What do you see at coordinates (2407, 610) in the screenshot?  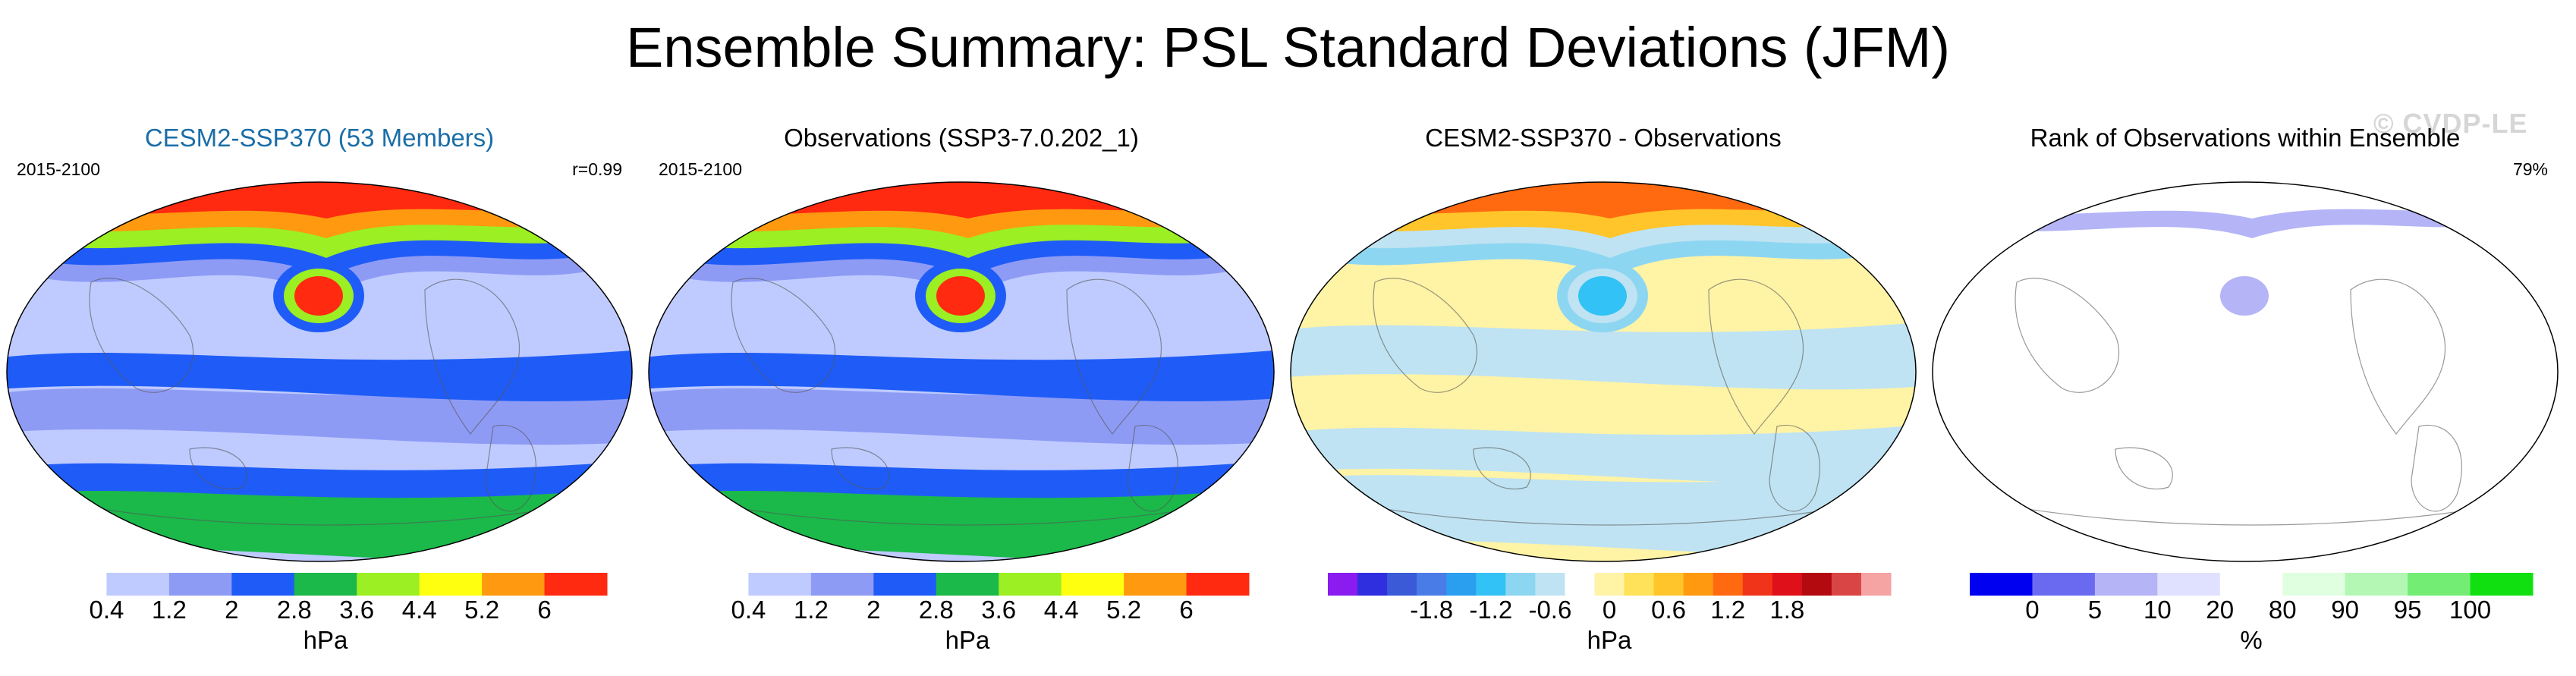 I see `colorbar-tick-label: 95` at bounding box center [2407, 610].